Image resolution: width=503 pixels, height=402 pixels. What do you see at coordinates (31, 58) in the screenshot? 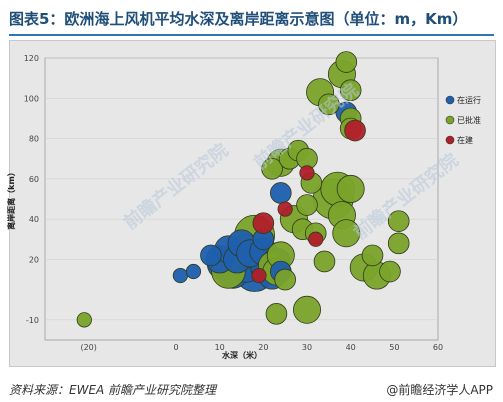
I see `y-tick-label: 120` at bounding box center [31, 58].